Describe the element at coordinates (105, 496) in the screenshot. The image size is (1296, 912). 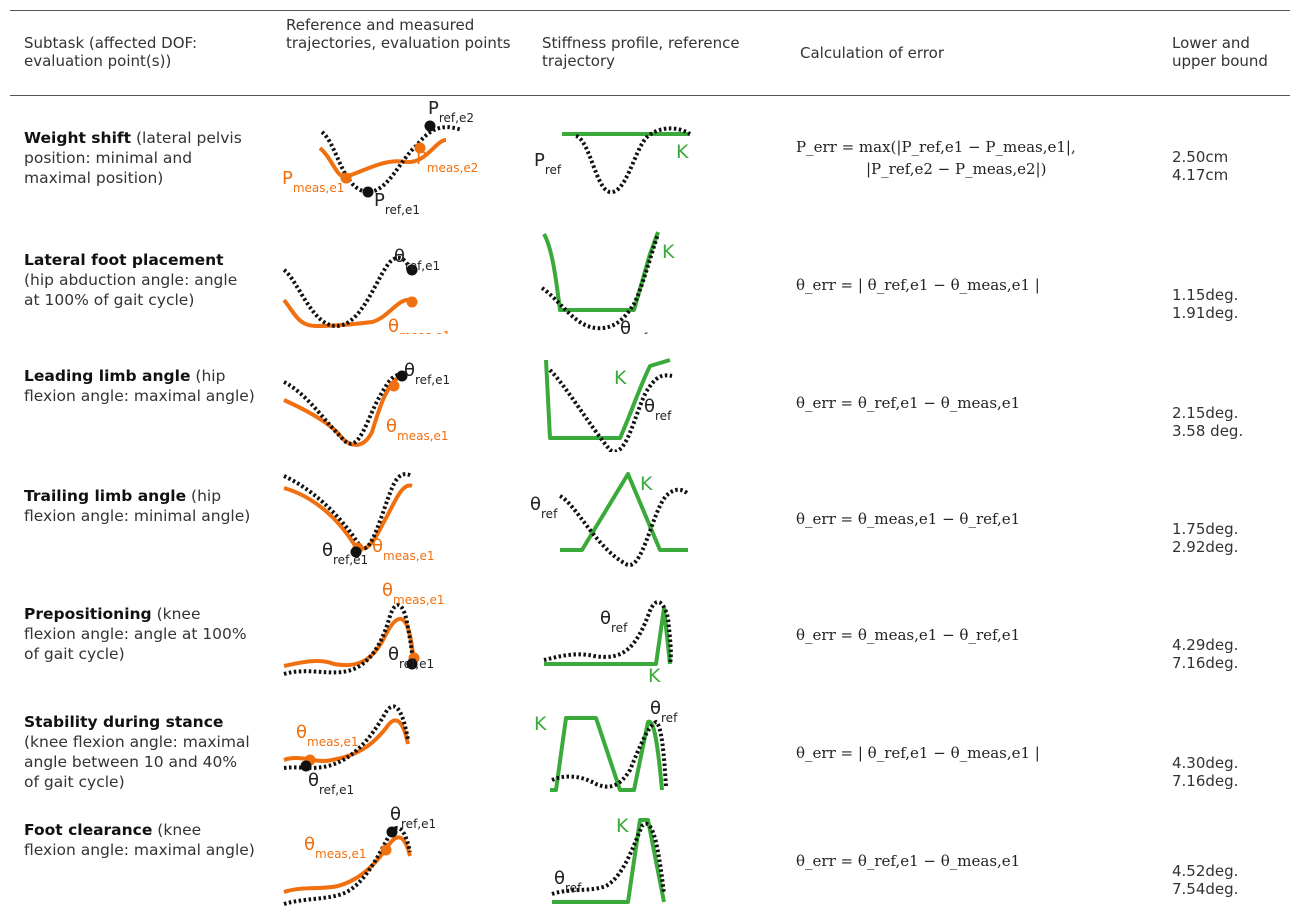
I see `subtask-name: Trailing limb angle` at that location.